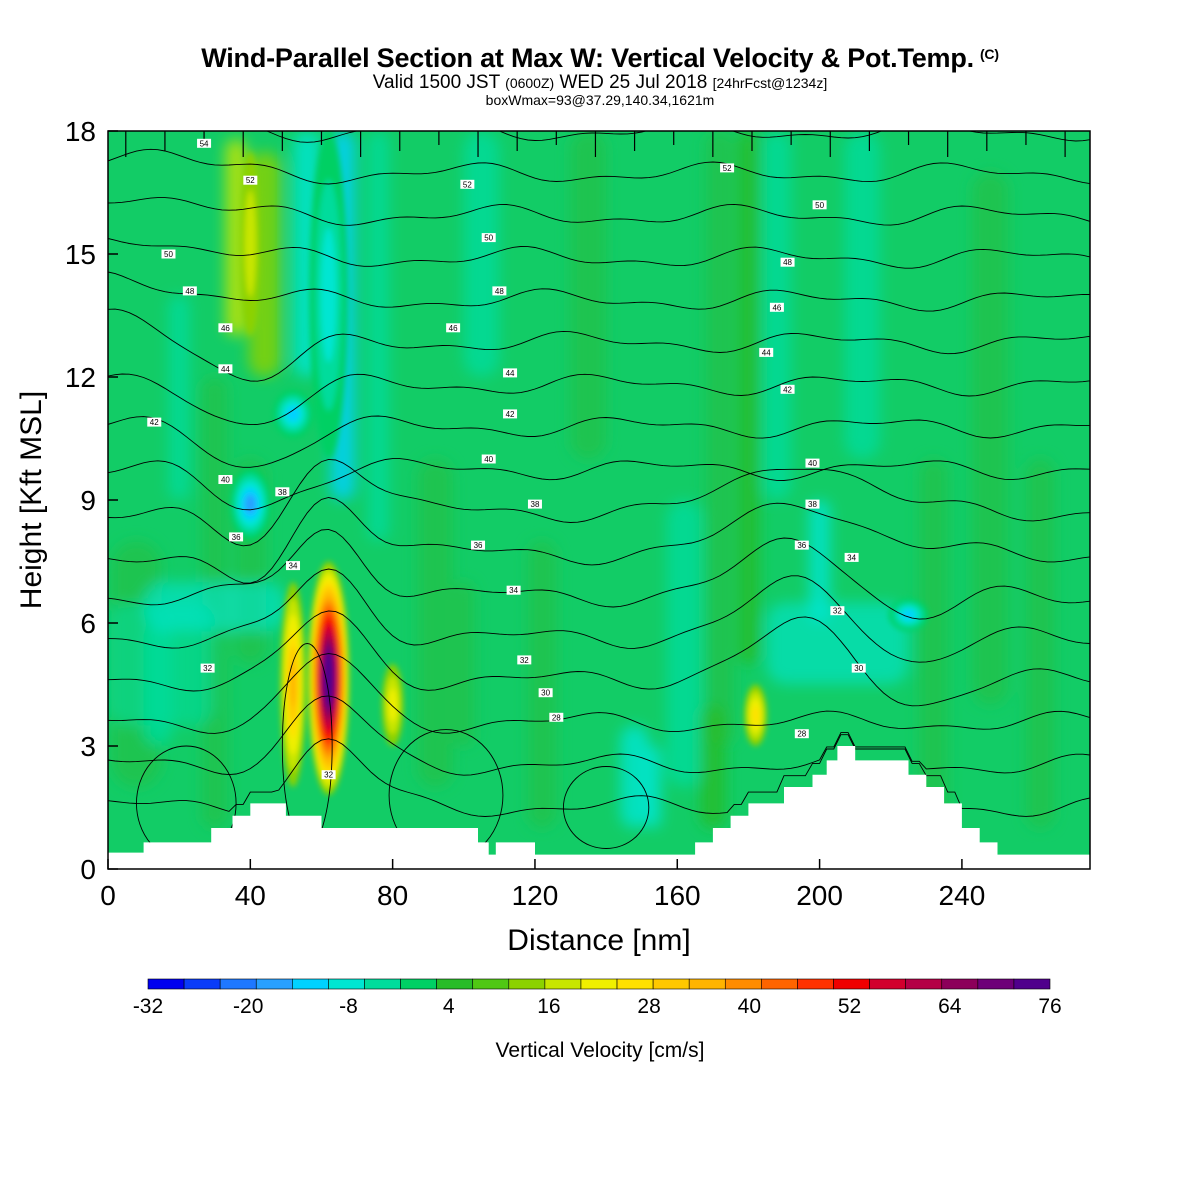 Image resolution: width=1200 pixels, height=1200 pixels. I want to click on isentrope-label: 44, so click(225, 369).